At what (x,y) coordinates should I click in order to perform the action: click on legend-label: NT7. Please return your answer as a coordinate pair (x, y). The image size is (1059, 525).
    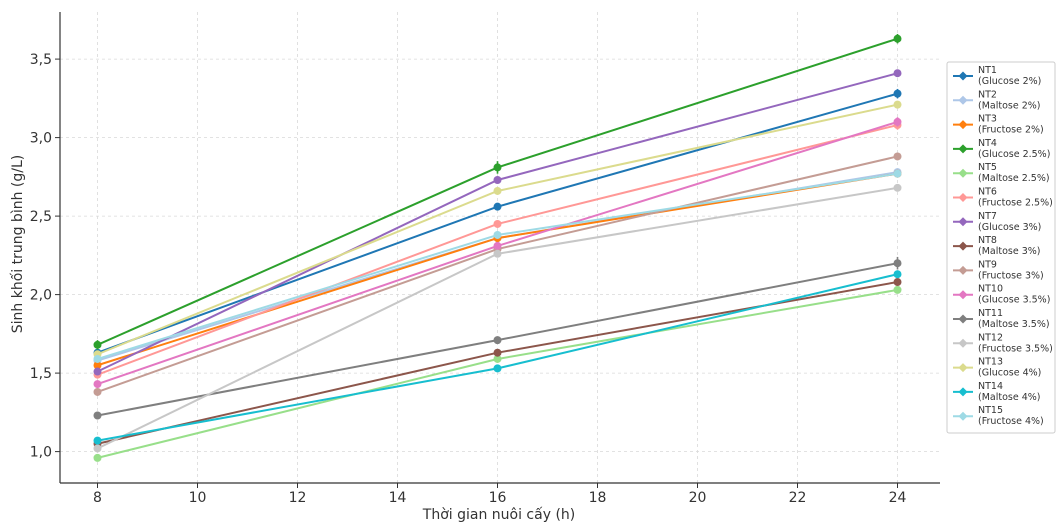
    Looking at the image, I should click on (987, 216).